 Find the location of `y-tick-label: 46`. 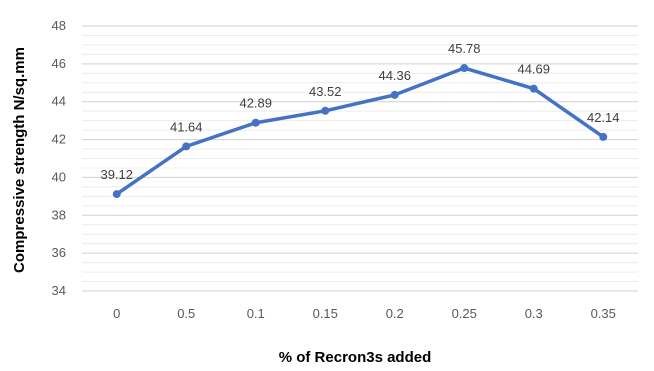

y-tick-label: 46 is located at coordinates (59, 63).